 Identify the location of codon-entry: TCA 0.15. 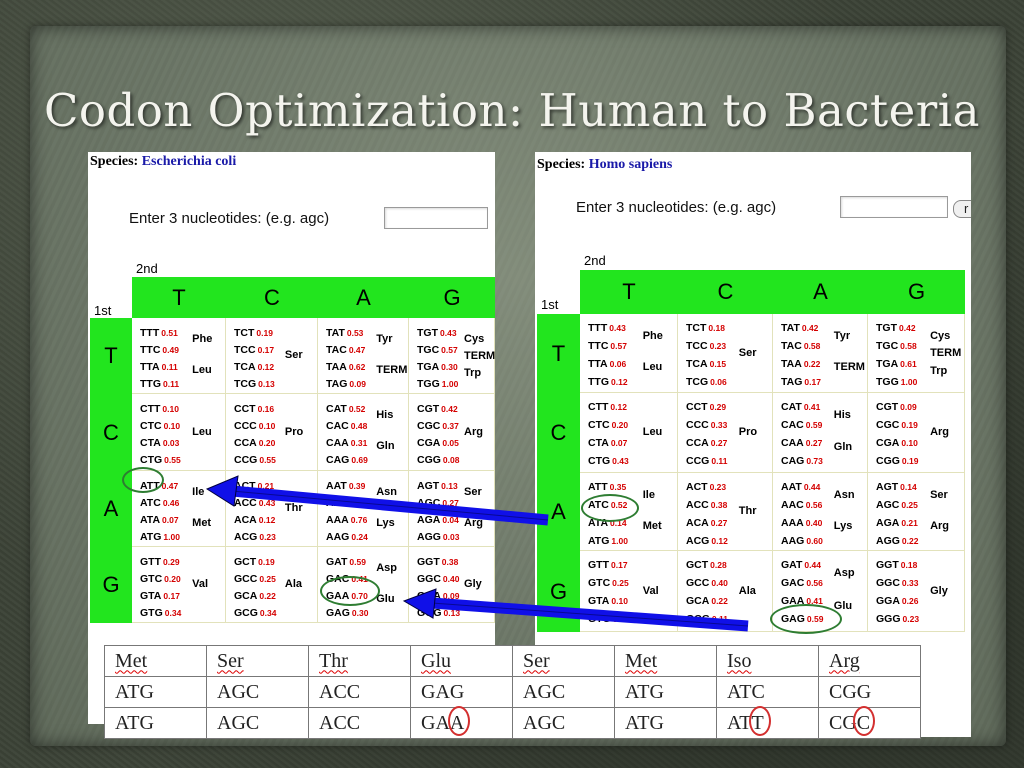
(706, 364).